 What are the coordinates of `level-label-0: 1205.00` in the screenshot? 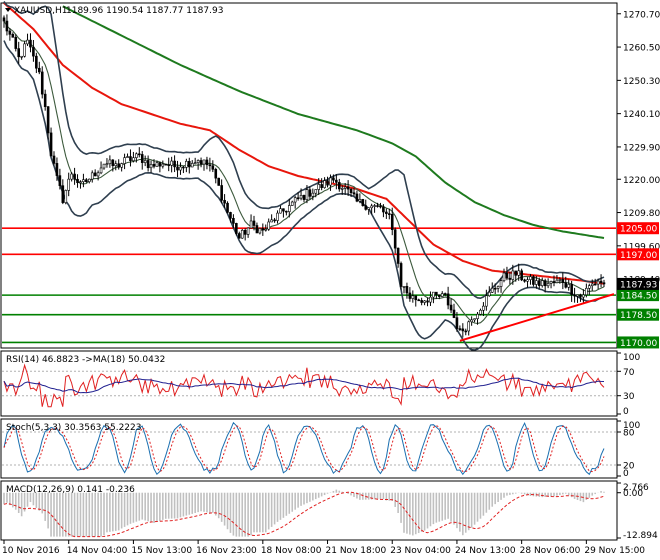 It's located at (638, 230).